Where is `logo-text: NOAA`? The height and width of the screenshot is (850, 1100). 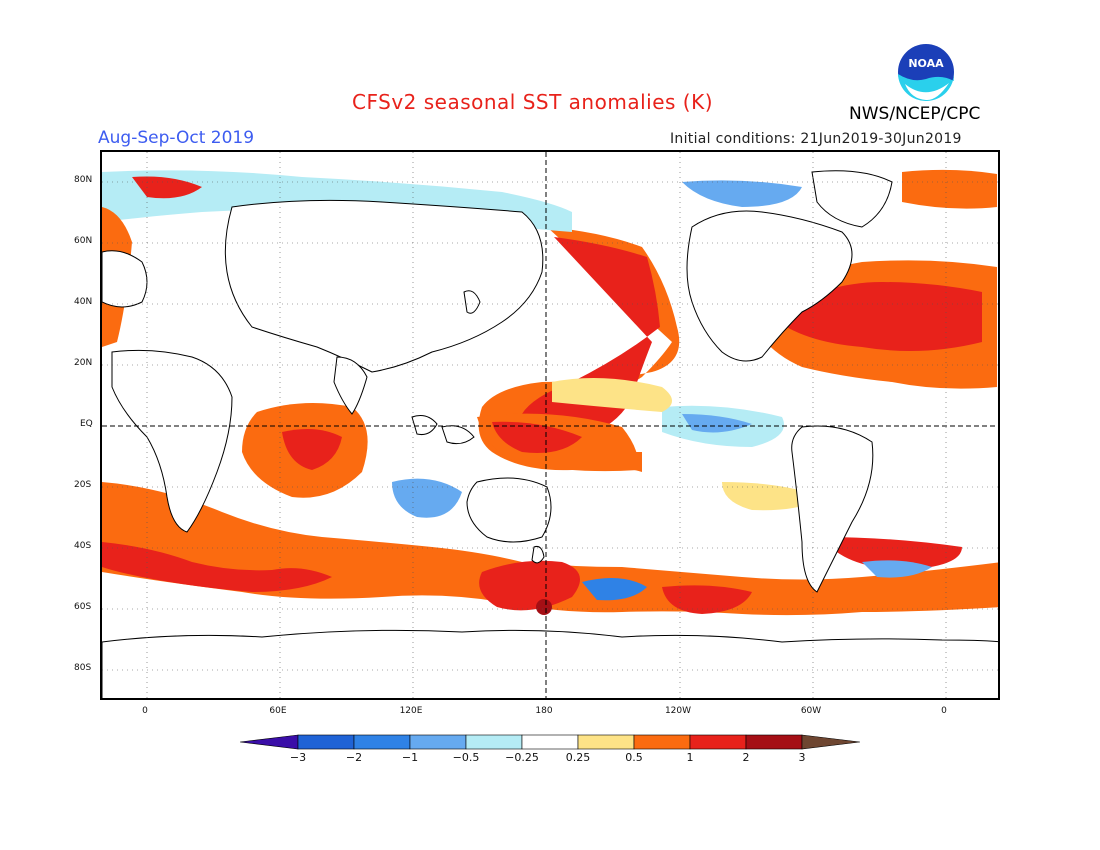
logo-text: NOAA is located at coordinates (926, 63).